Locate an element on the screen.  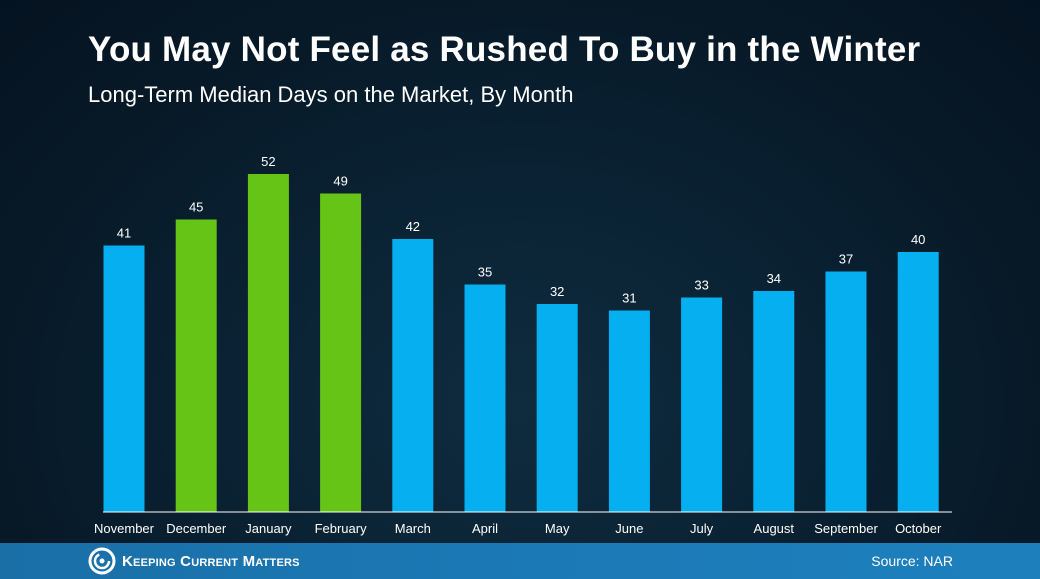
kcm-logo: Keeping Current Matters is located at coordinates (194, 561).